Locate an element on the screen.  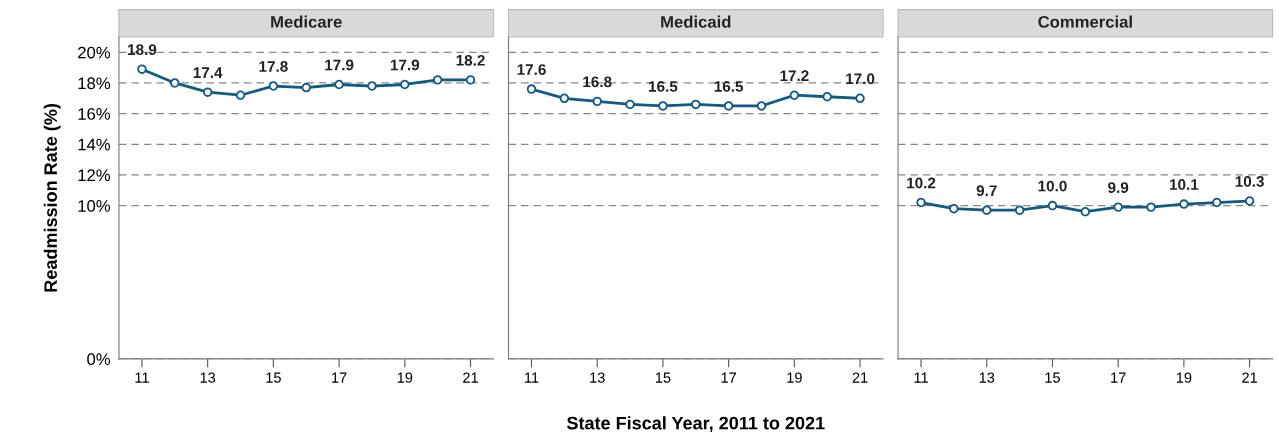
data-label: 18.9 is located at coordinates (142, 50).